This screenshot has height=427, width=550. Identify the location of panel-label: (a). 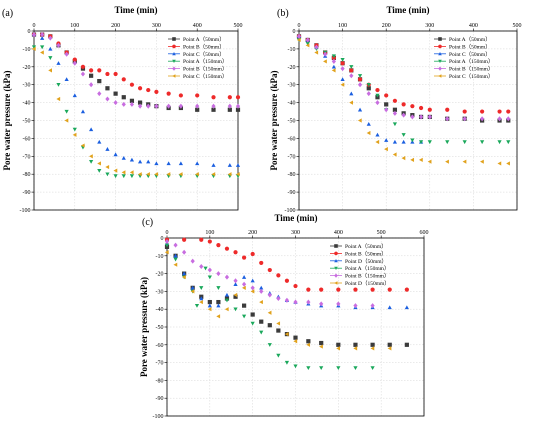
(7, 13).